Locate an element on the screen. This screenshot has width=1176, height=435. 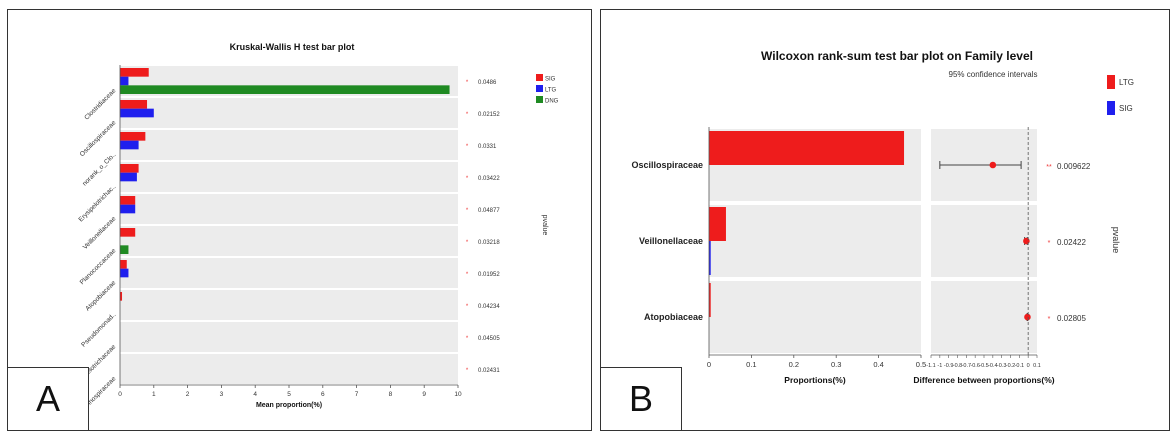
ci-tick-label: -0.2 is located at coordinates (1010, 366).